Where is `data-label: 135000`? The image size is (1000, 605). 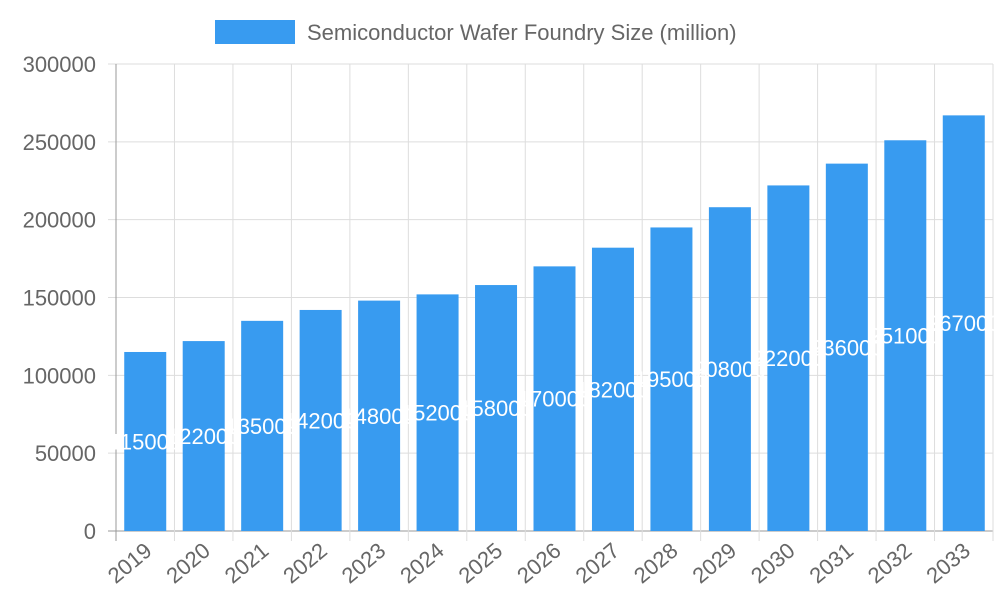 data-label: 135000 is located at coordinates (261, 426).